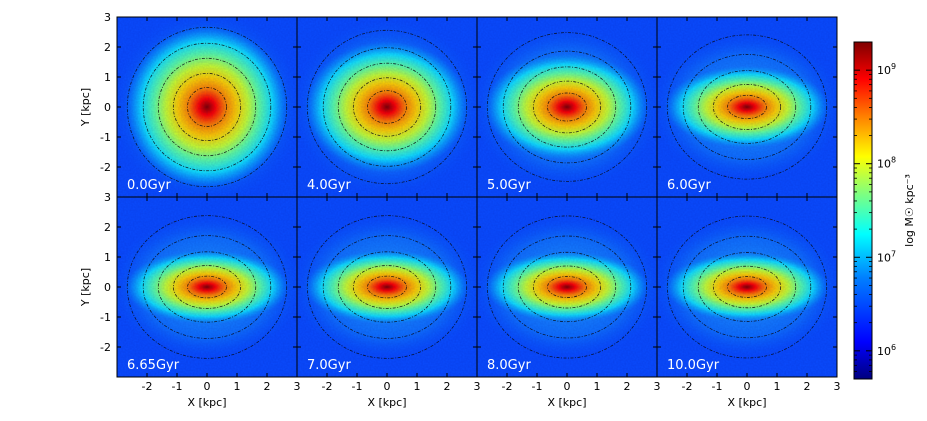 This screenshot has width=927, height=421. Describe the element at coordinates (886, 69) in the screenshot. I see `colorbar-tick-label: 10⁹` at that location.